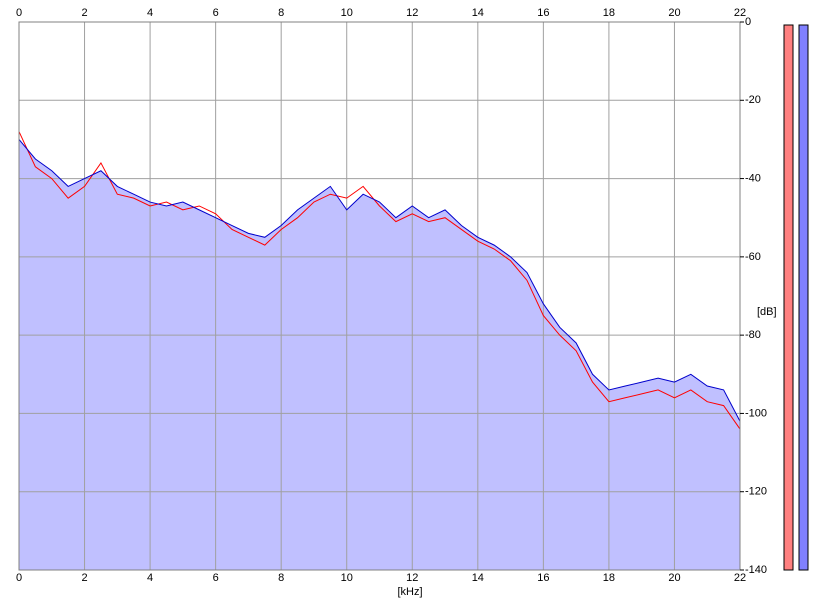 This screenshot has width=823, height=610. What do you see at coordinates (543, 13) in the screenshot?
I see `x-tick-label-top: 16` at bounding box center [543, 13].